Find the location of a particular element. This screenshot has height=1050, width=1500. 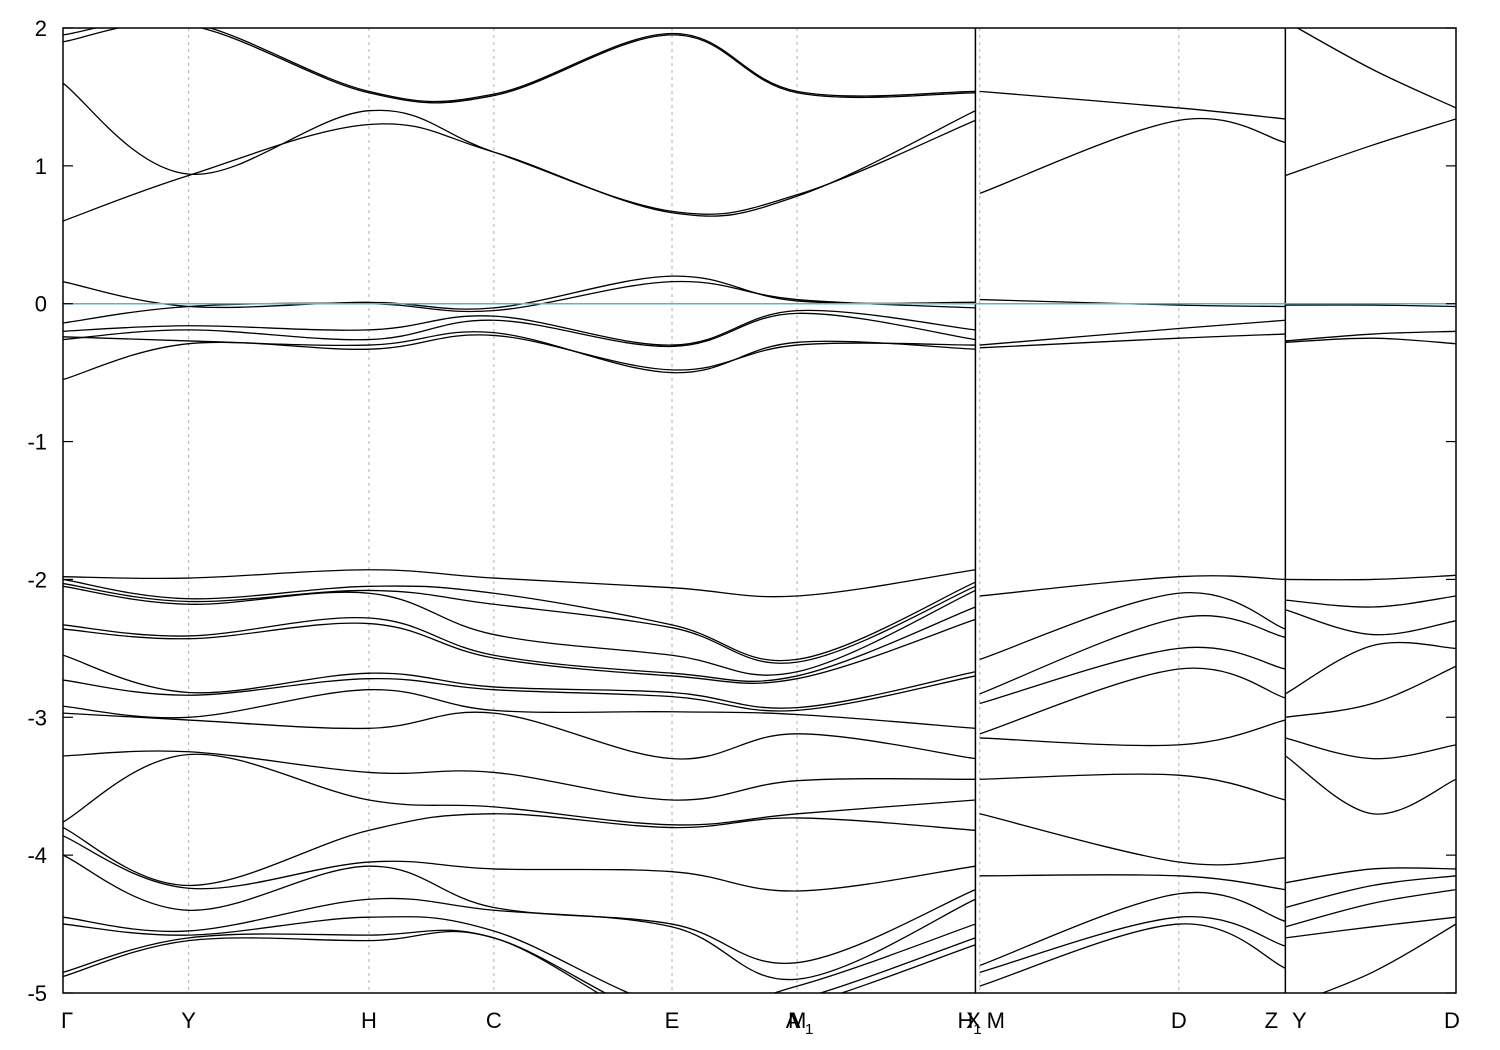

y-tick-label: 2 is located at coordinates (41, 28).